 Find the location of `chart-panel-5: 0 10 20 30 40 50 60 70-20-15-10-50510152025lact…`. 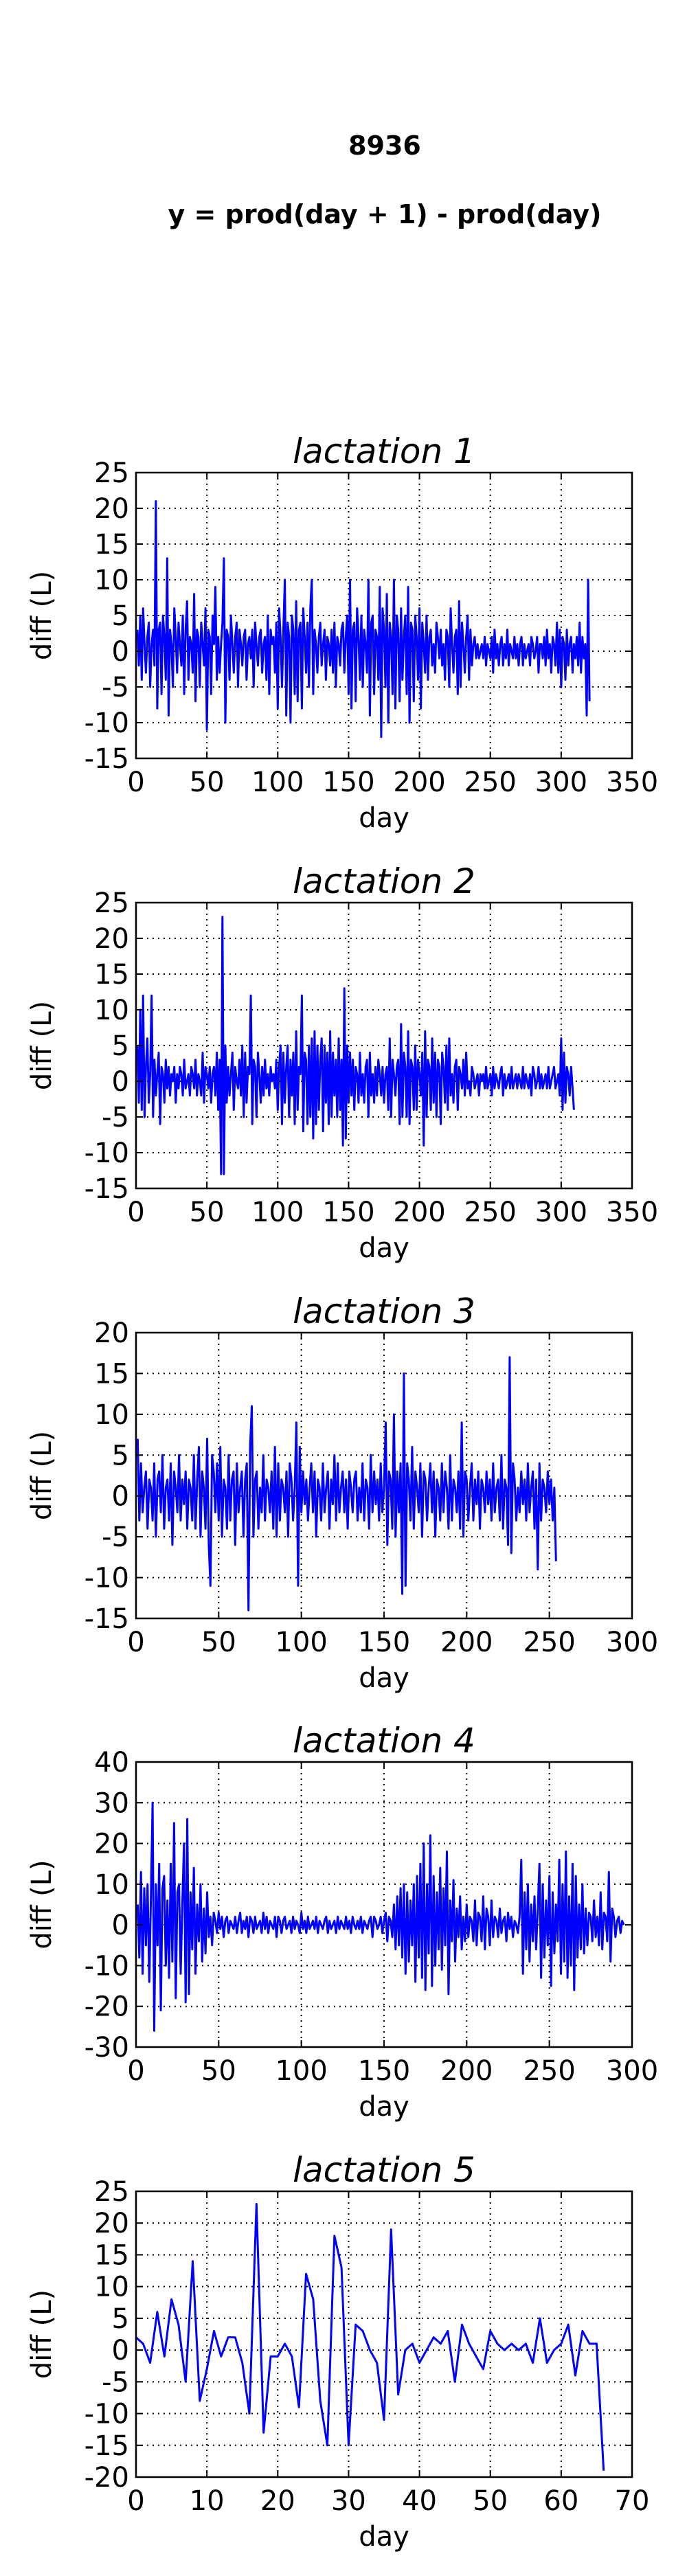

chart-panel-5: 0 10 20 30 40 50 60 70-20-15-10-50510152025lact… is located at coordinates (338, 2351).